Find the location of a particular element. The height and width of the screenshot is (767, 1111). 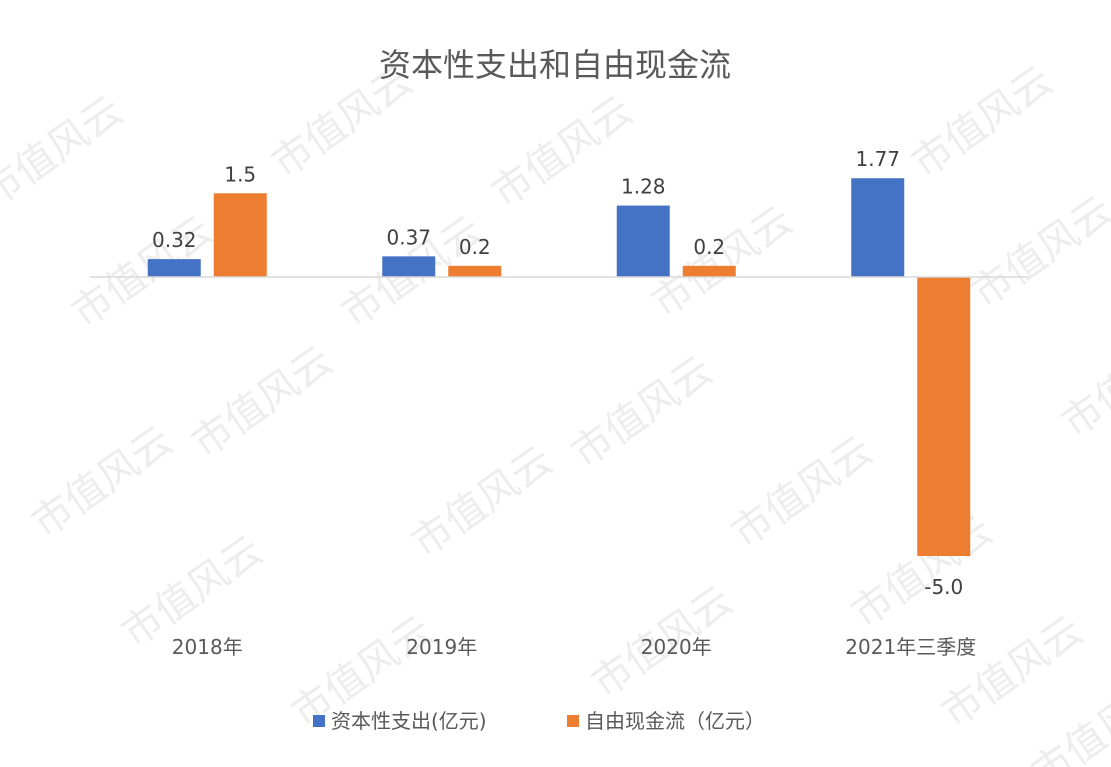

data-label-fcf-3: -5.0 is located at coordinates (943, 587).